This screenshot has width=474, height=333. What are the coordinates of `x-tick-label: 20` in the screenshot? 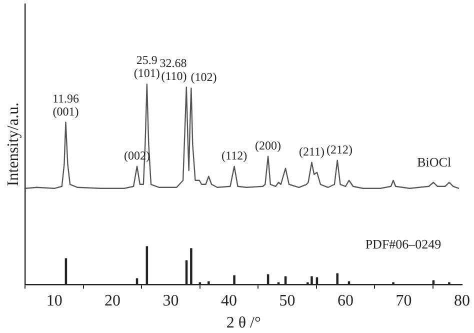 It's located at (112, 301).